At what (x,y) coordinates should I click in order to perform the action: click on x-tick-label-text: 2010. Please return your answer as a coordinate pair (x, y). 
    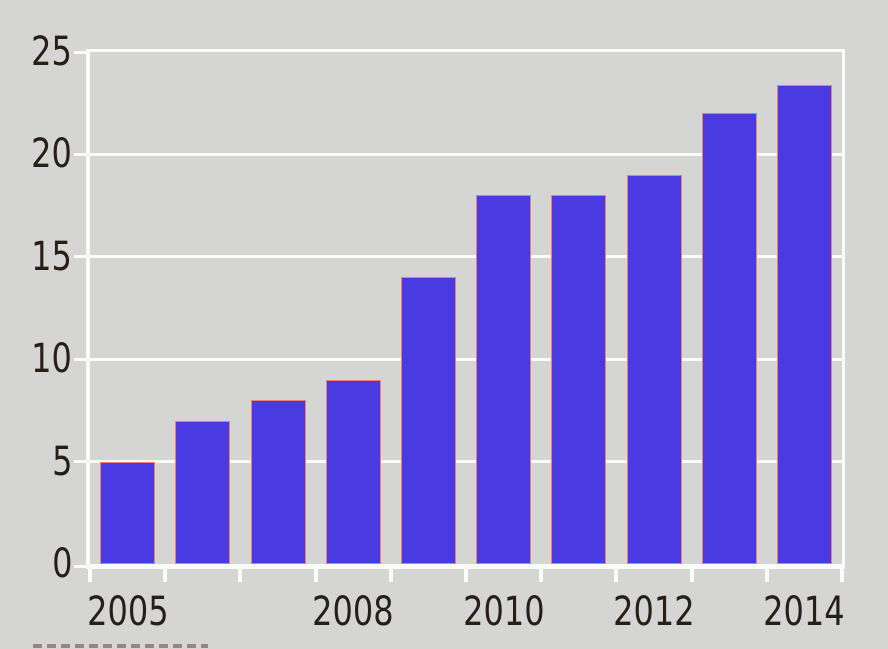
    Looking at the image, I should click on (503, 612).